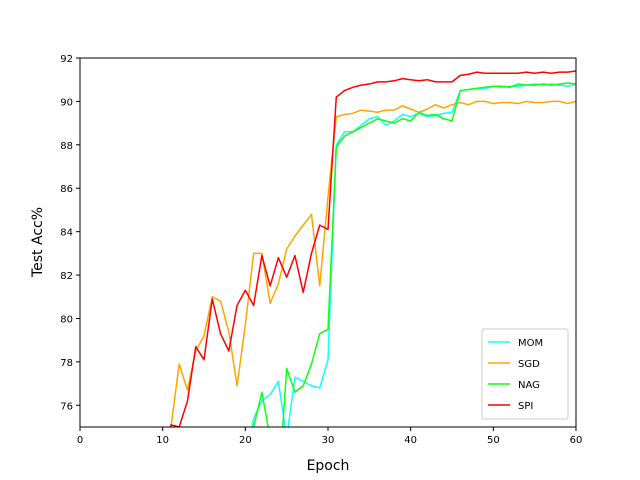 This screenshot has height=480, width=640. What do you see at coordinates (525, 406) in the screenshot?
I see `legend-label: SPI` at bounding box center [525, 406].